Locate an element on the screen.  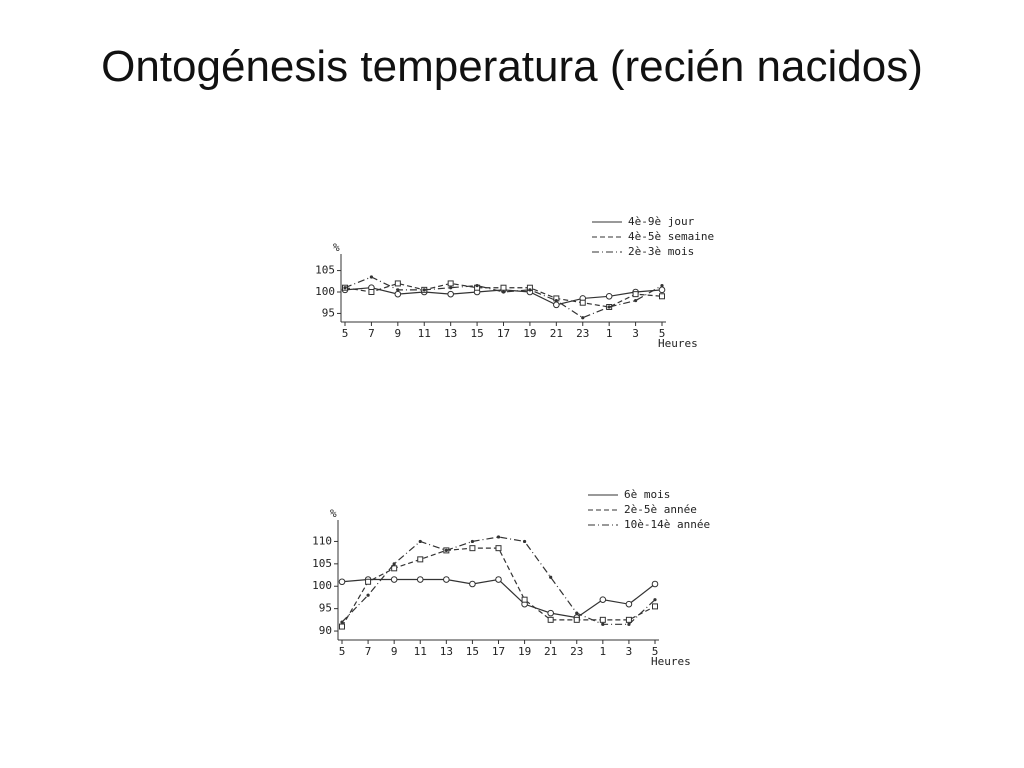
legend-label: 4è-5è semaine is located at coordinates (671, 236).